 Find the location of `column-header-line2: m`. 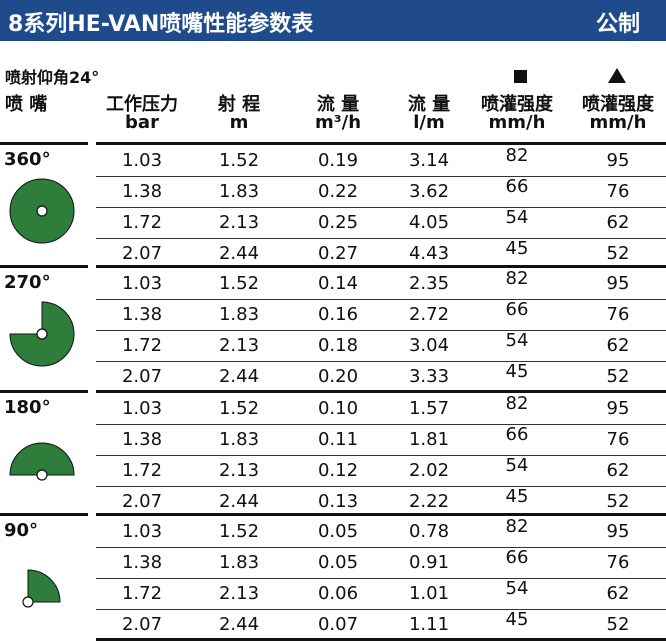

column-header-line2: m is located at coordinates (239, 122).